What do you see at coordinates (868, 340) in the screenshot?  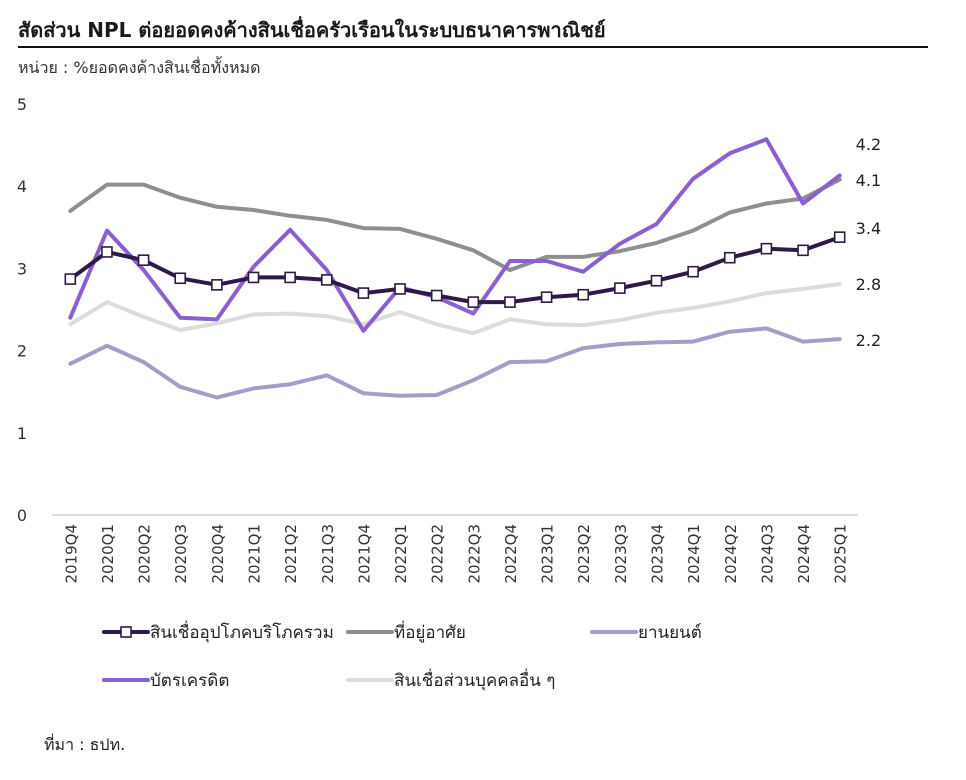 I see `end-label-2: 2.2` at bounding box center [868, 340].